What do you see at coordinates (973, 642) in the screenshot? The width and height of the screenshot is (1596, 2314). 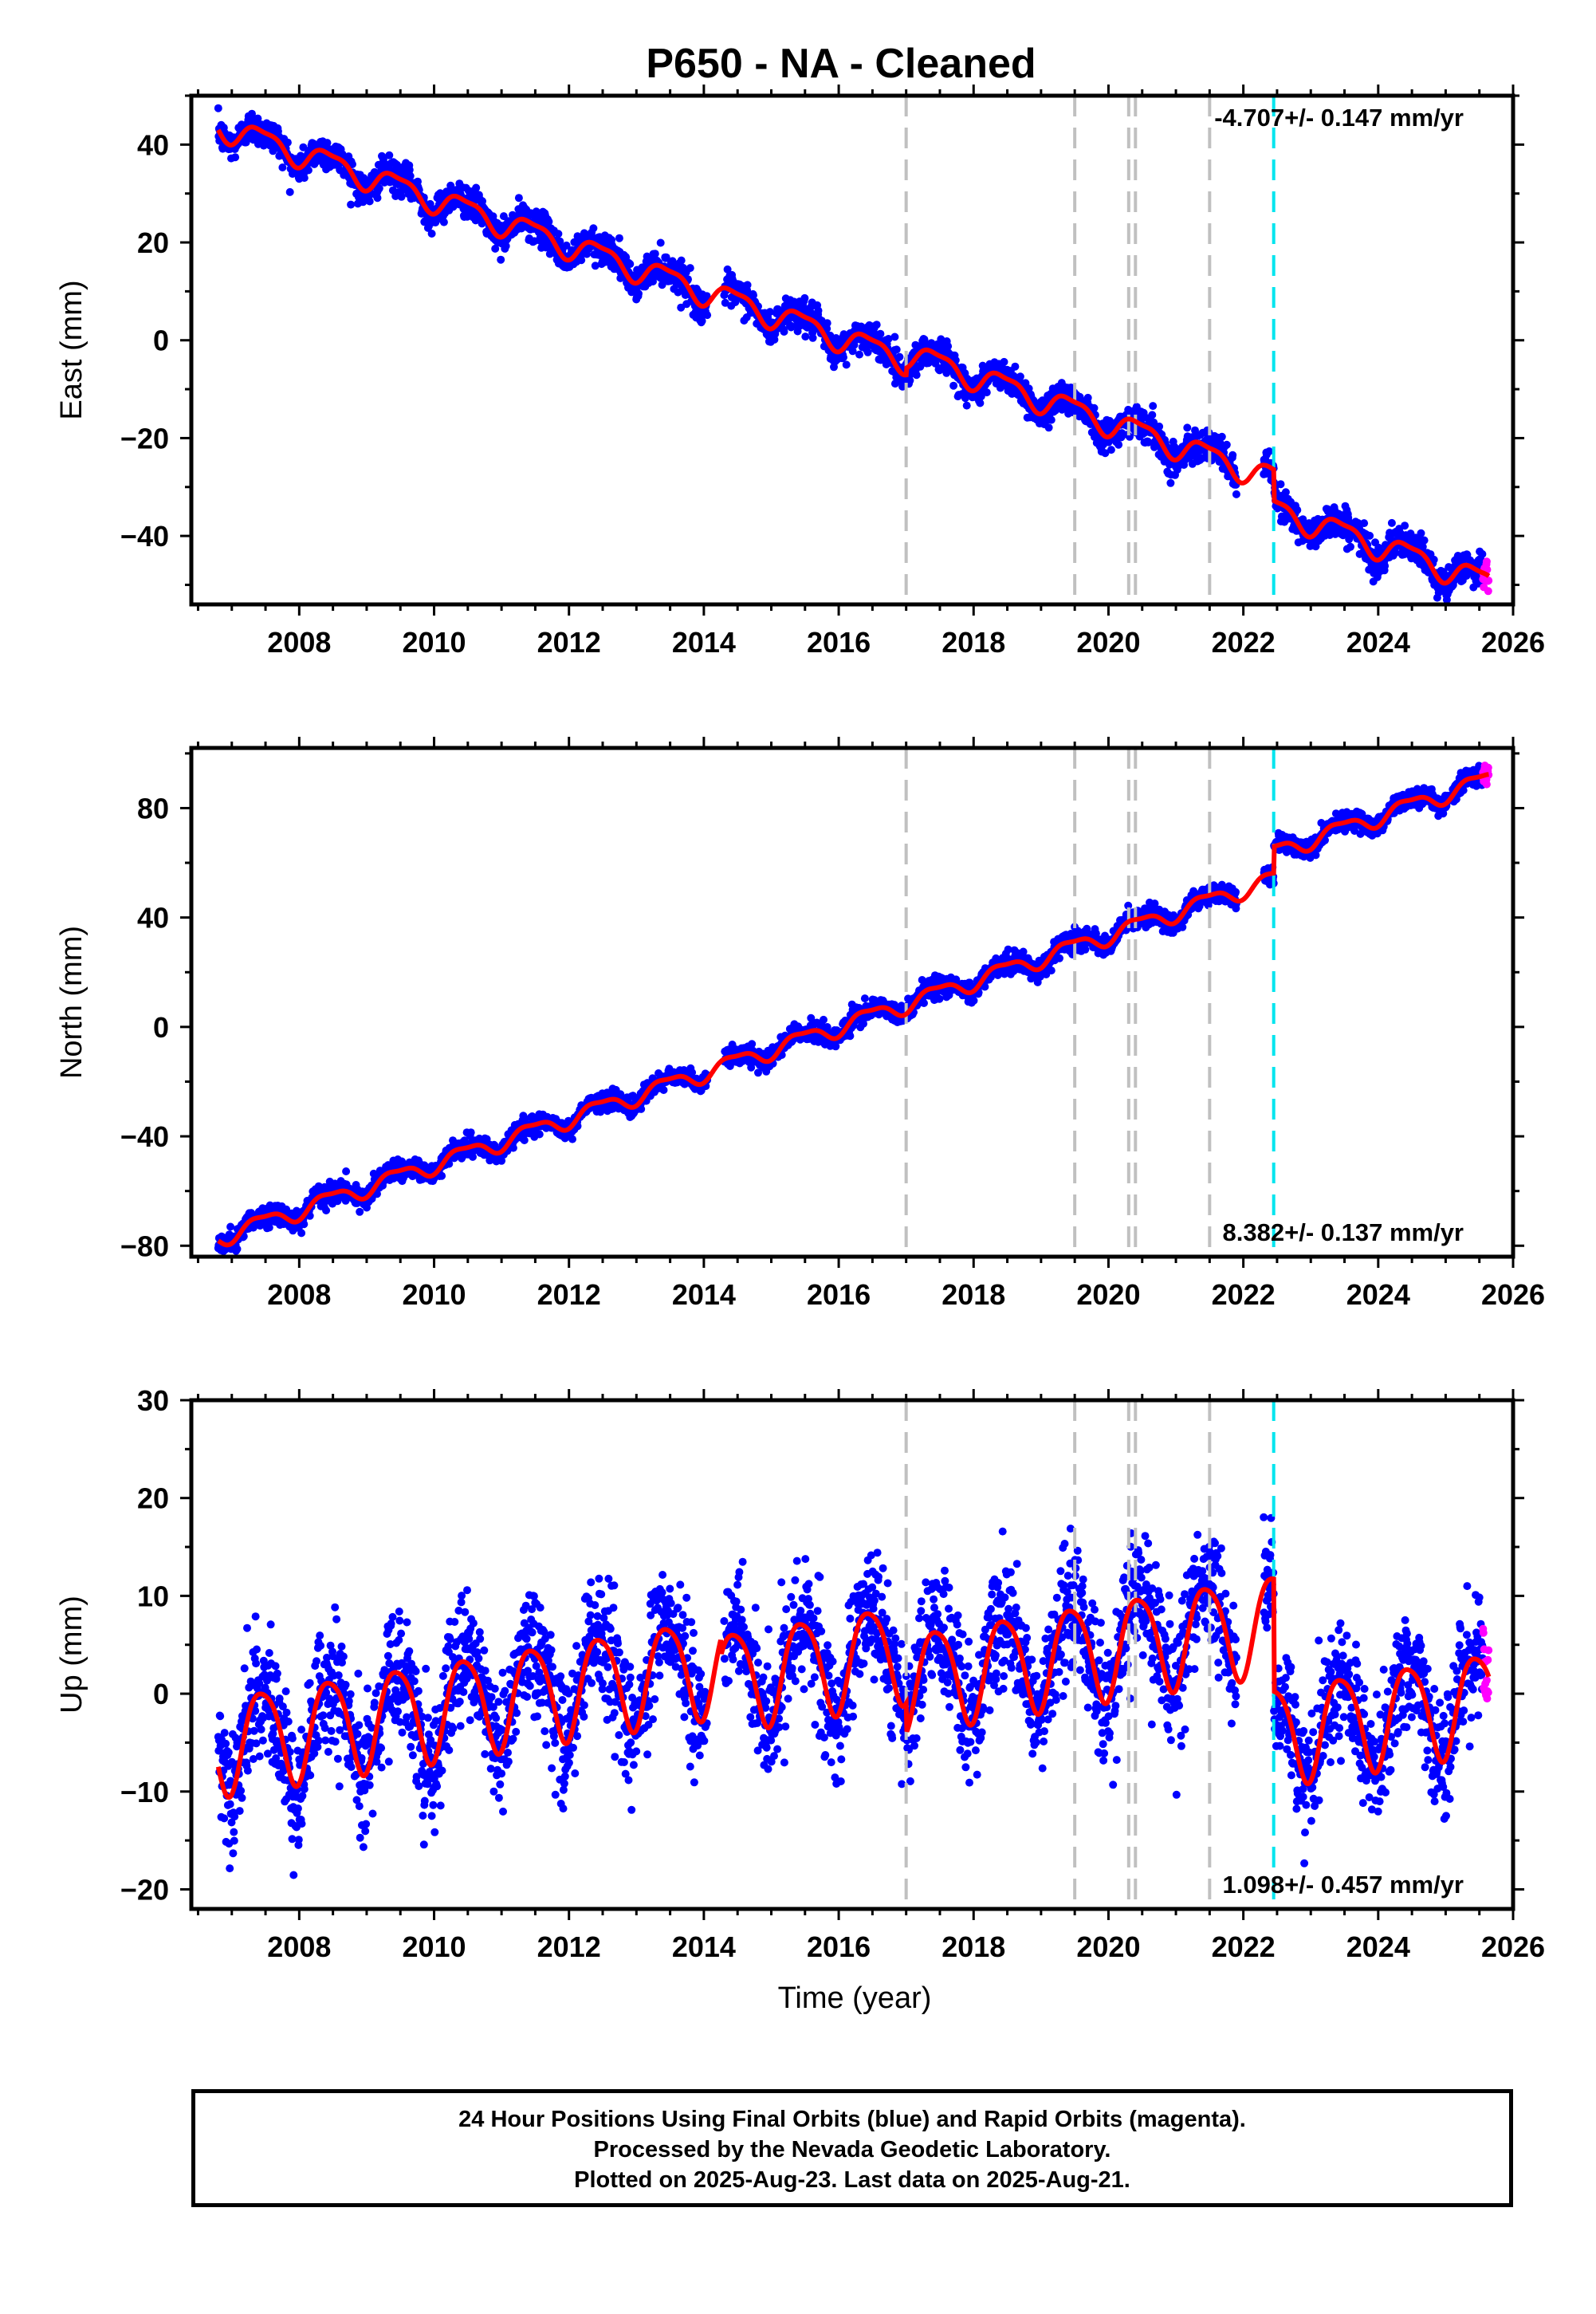 I see `x-tick-label: 2018` at bounding box center [973, 642].